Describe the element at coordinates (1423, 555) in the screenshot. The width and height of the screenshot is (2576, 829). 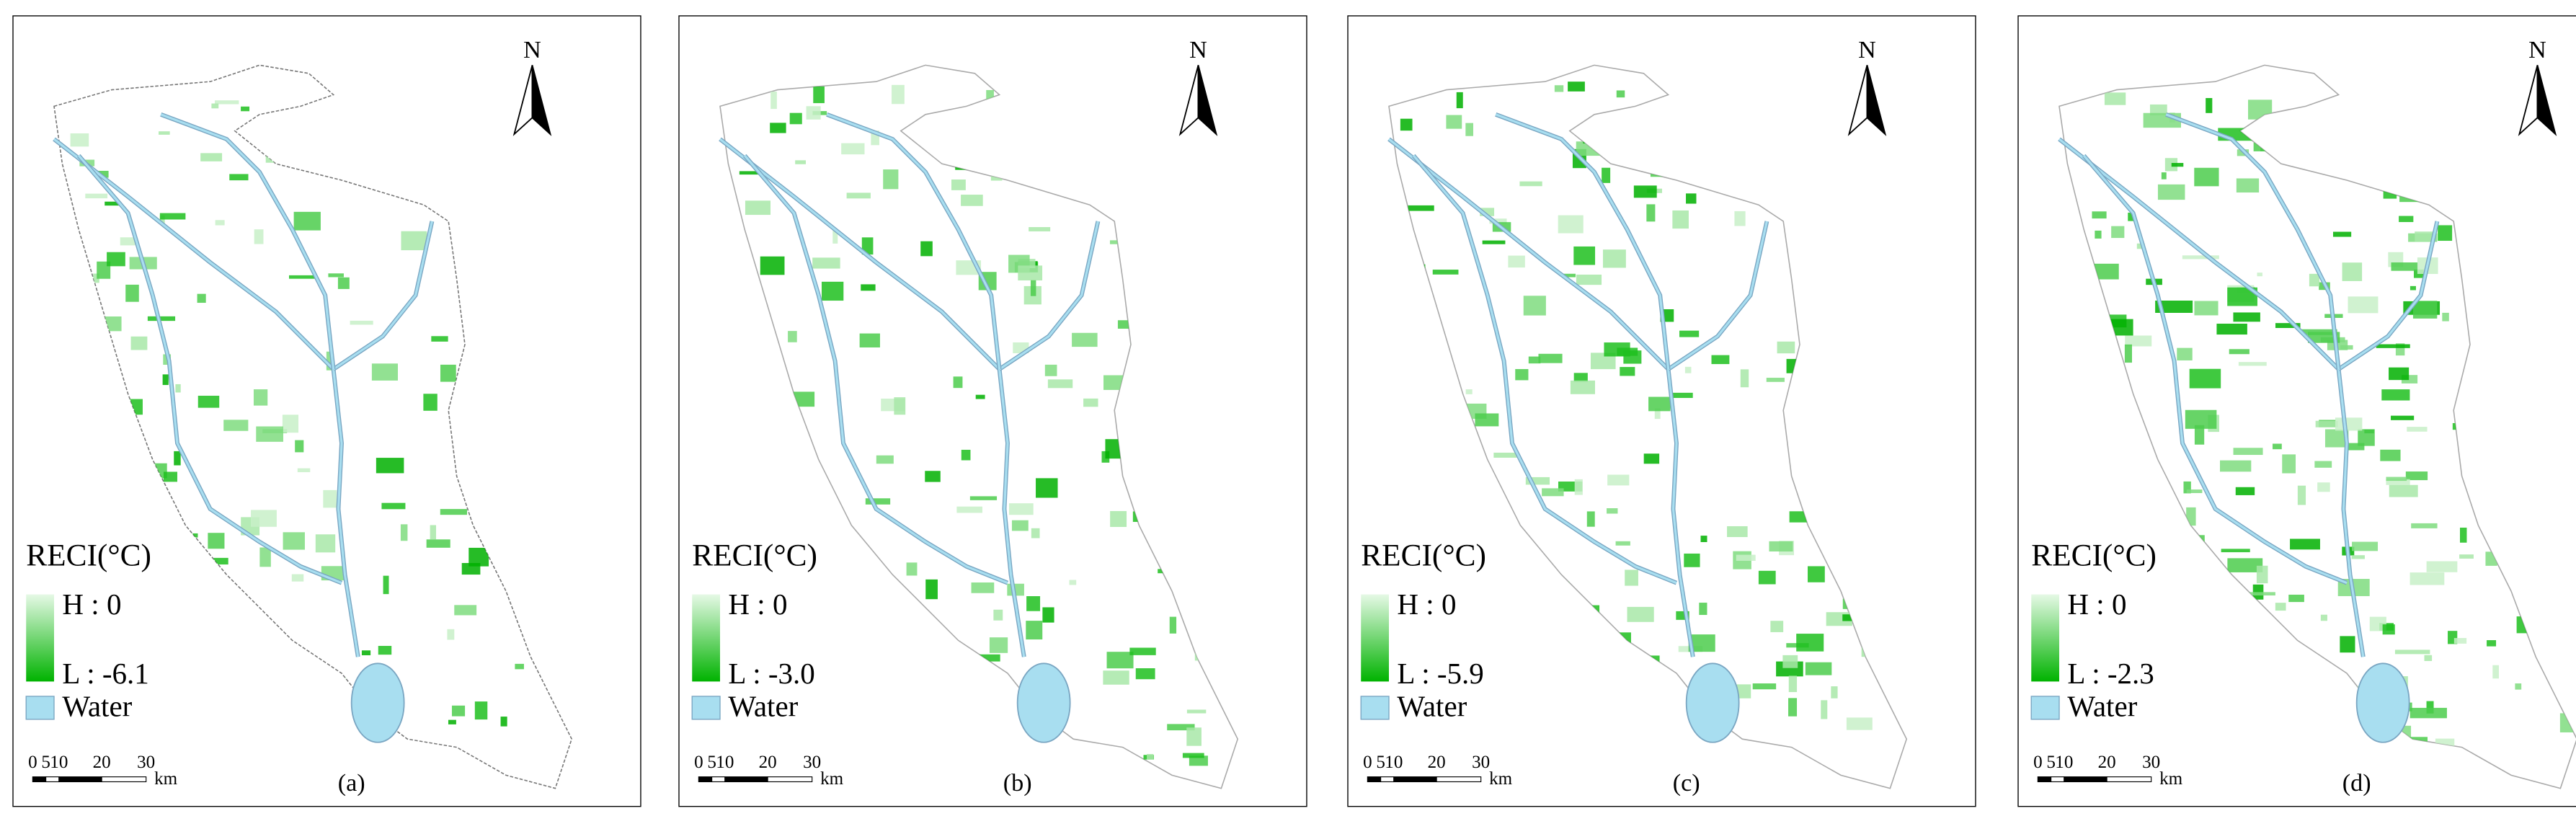
I see `legend-title: RECI(°C)` at that location.